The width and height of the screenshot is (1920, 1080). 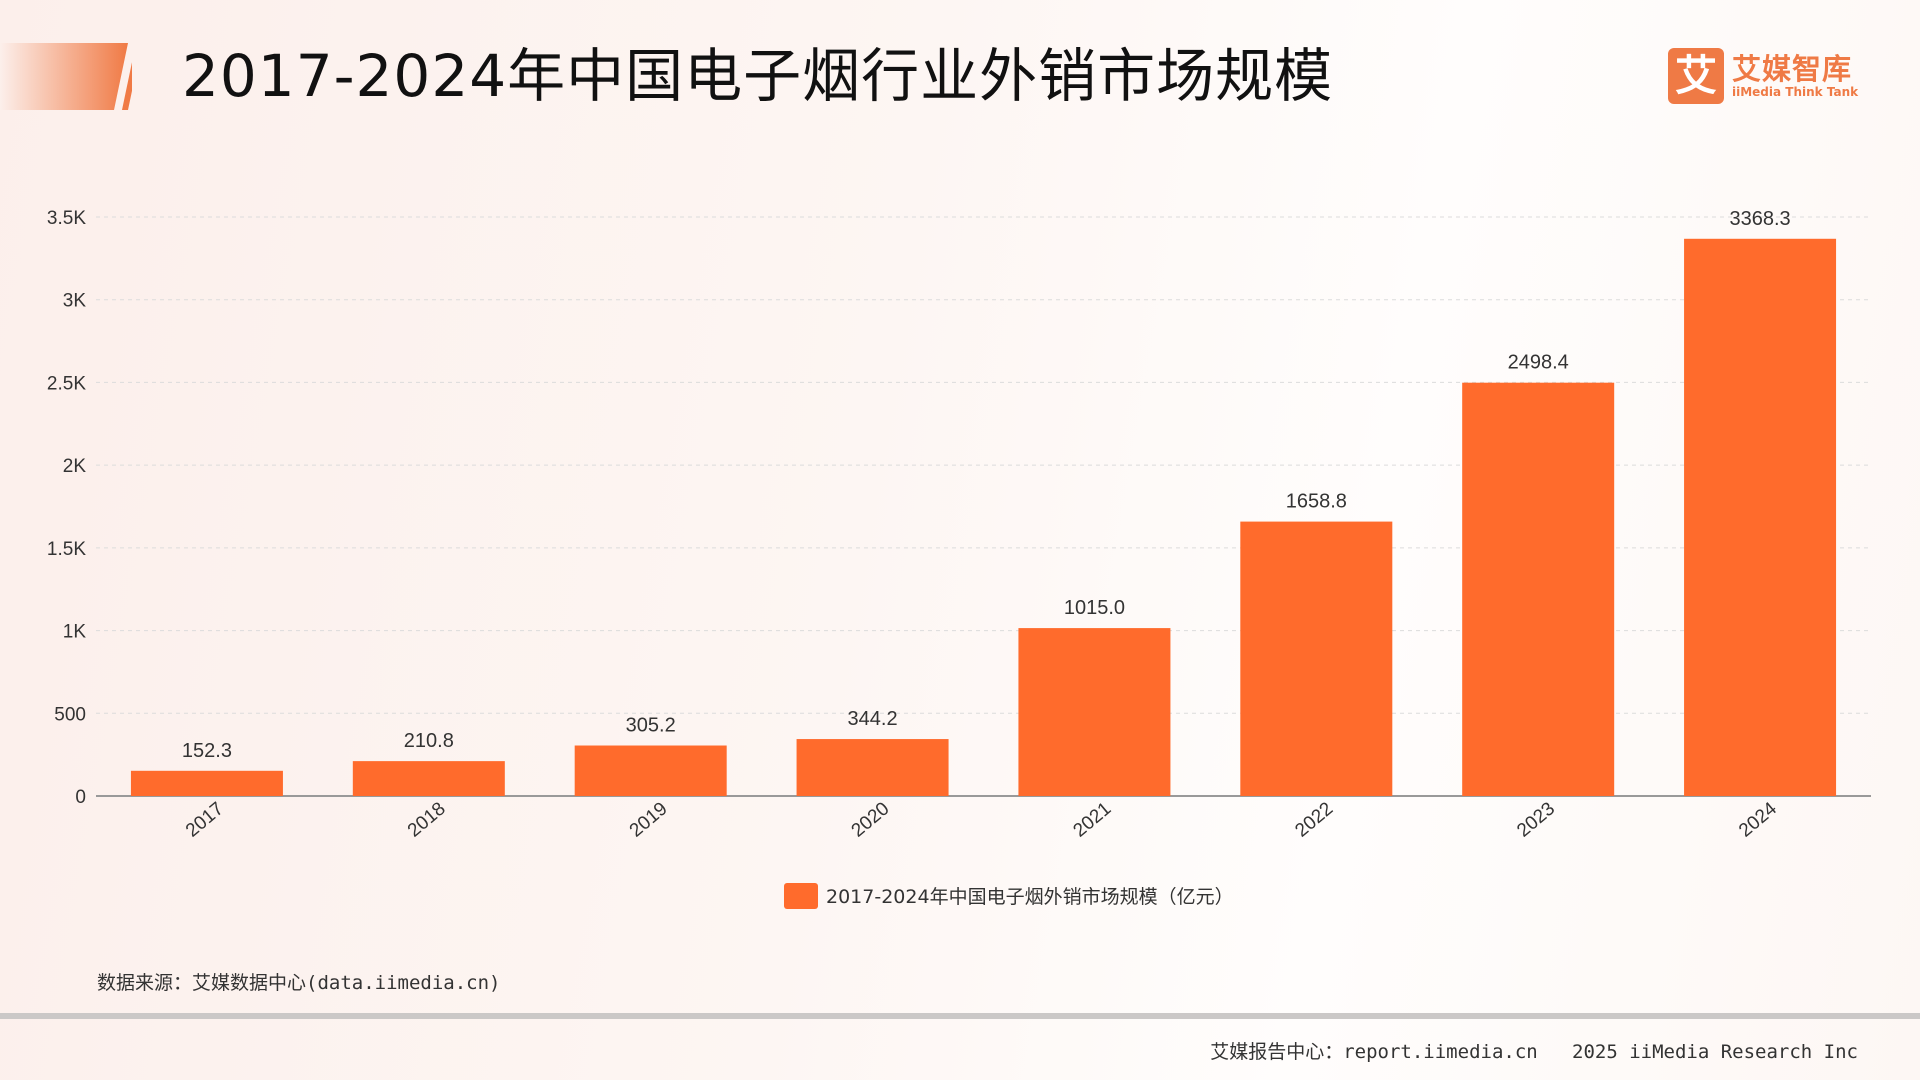 I want to click on legend-label: 2017-2024年中国电子烟外销市场规模（亿元）, so click(x=1030, y=897).